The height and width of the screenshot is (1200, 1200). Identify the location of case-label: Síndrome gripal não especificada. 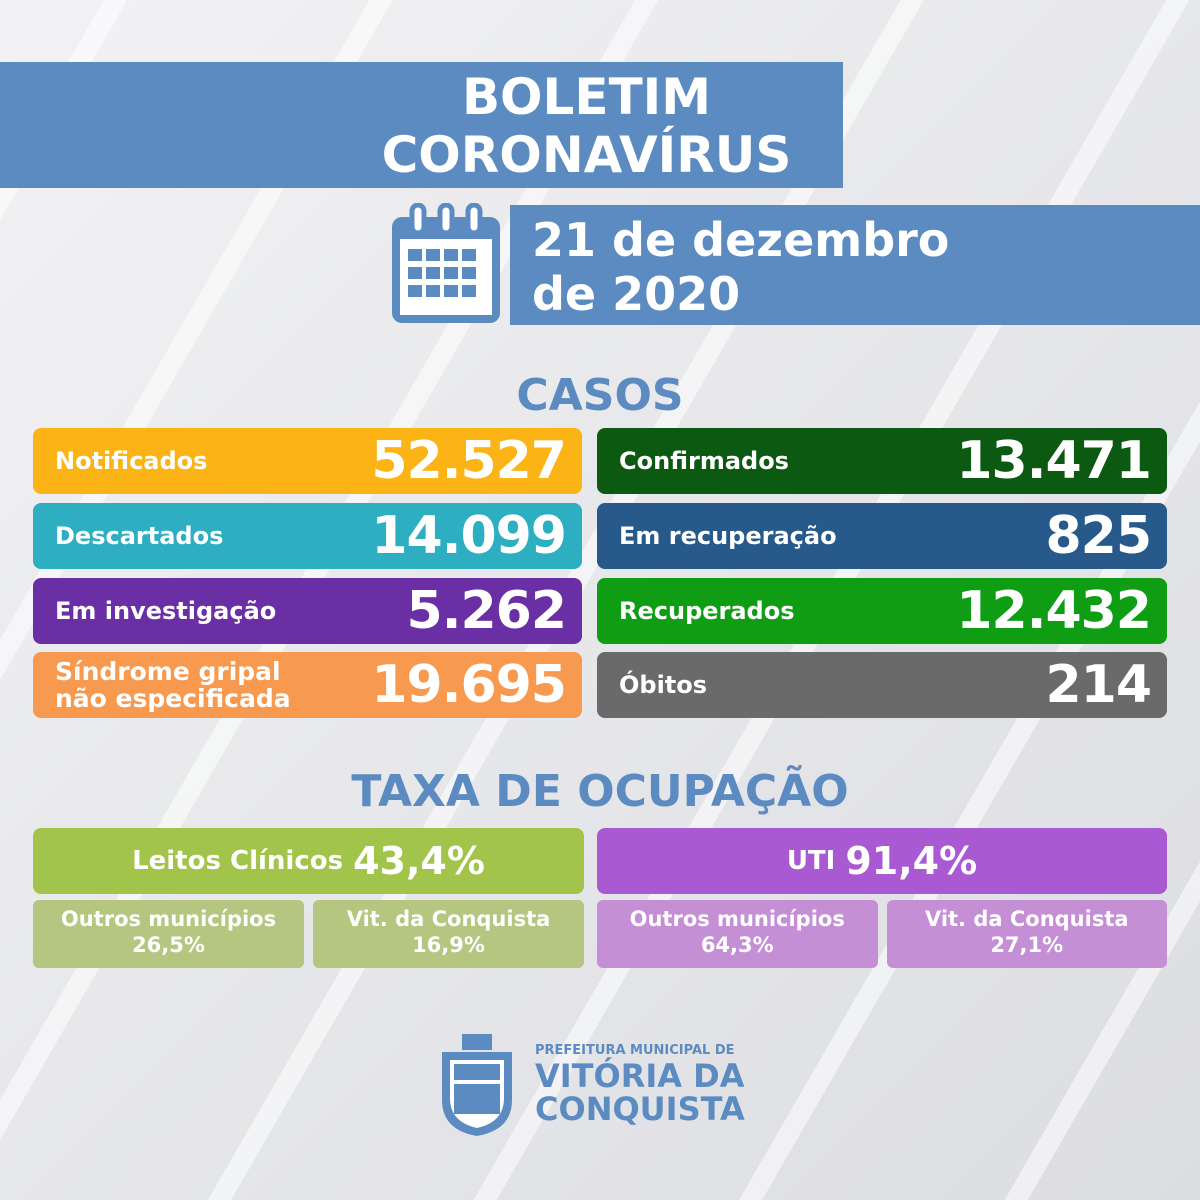
(173, 685).